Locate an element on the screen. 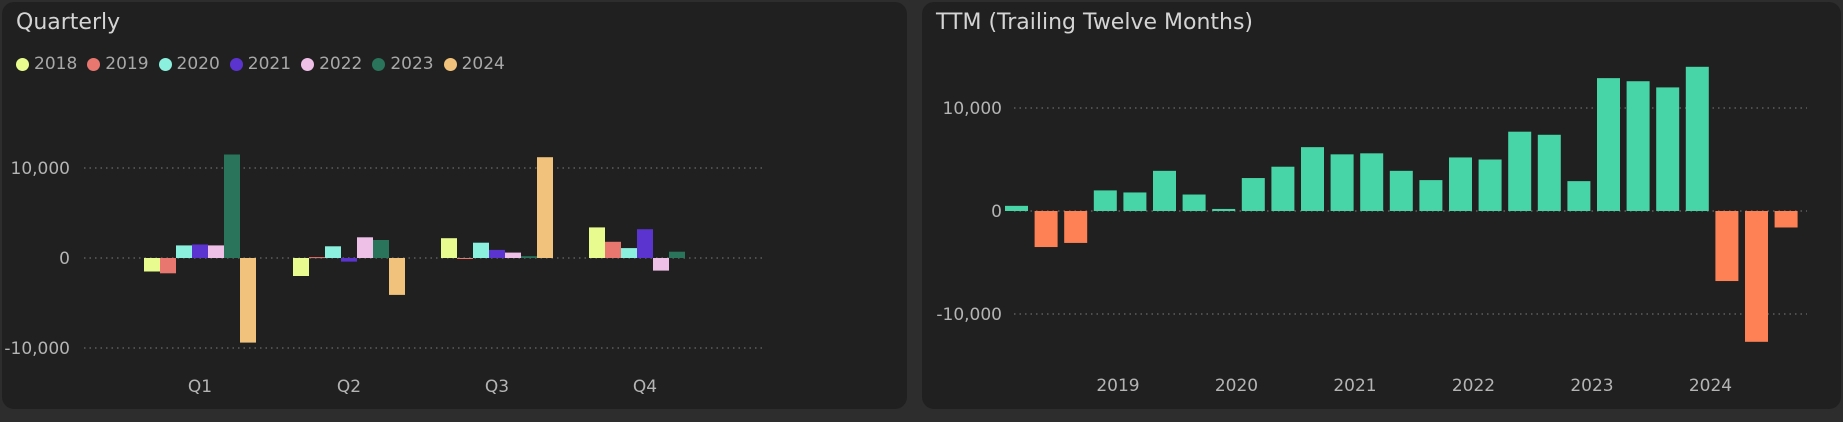  legend-item-2021: 2021 is located at coordinates (260, 64).